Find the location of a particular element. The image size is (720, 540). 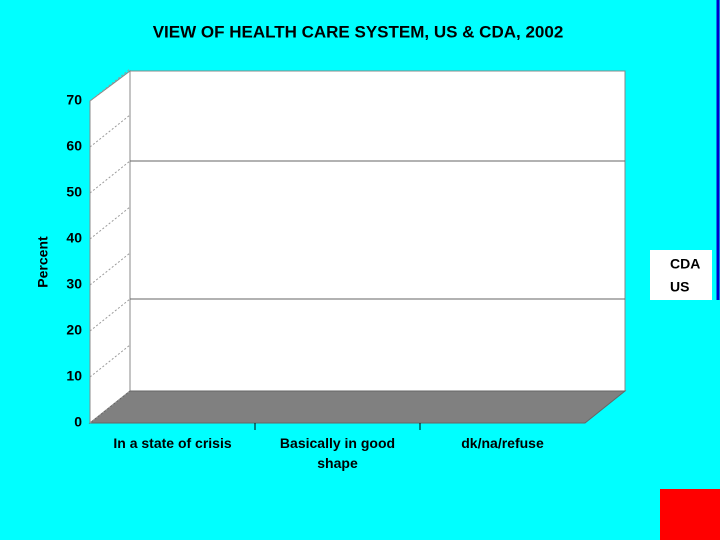

legend-label: US is located at coordinates (679, 287).